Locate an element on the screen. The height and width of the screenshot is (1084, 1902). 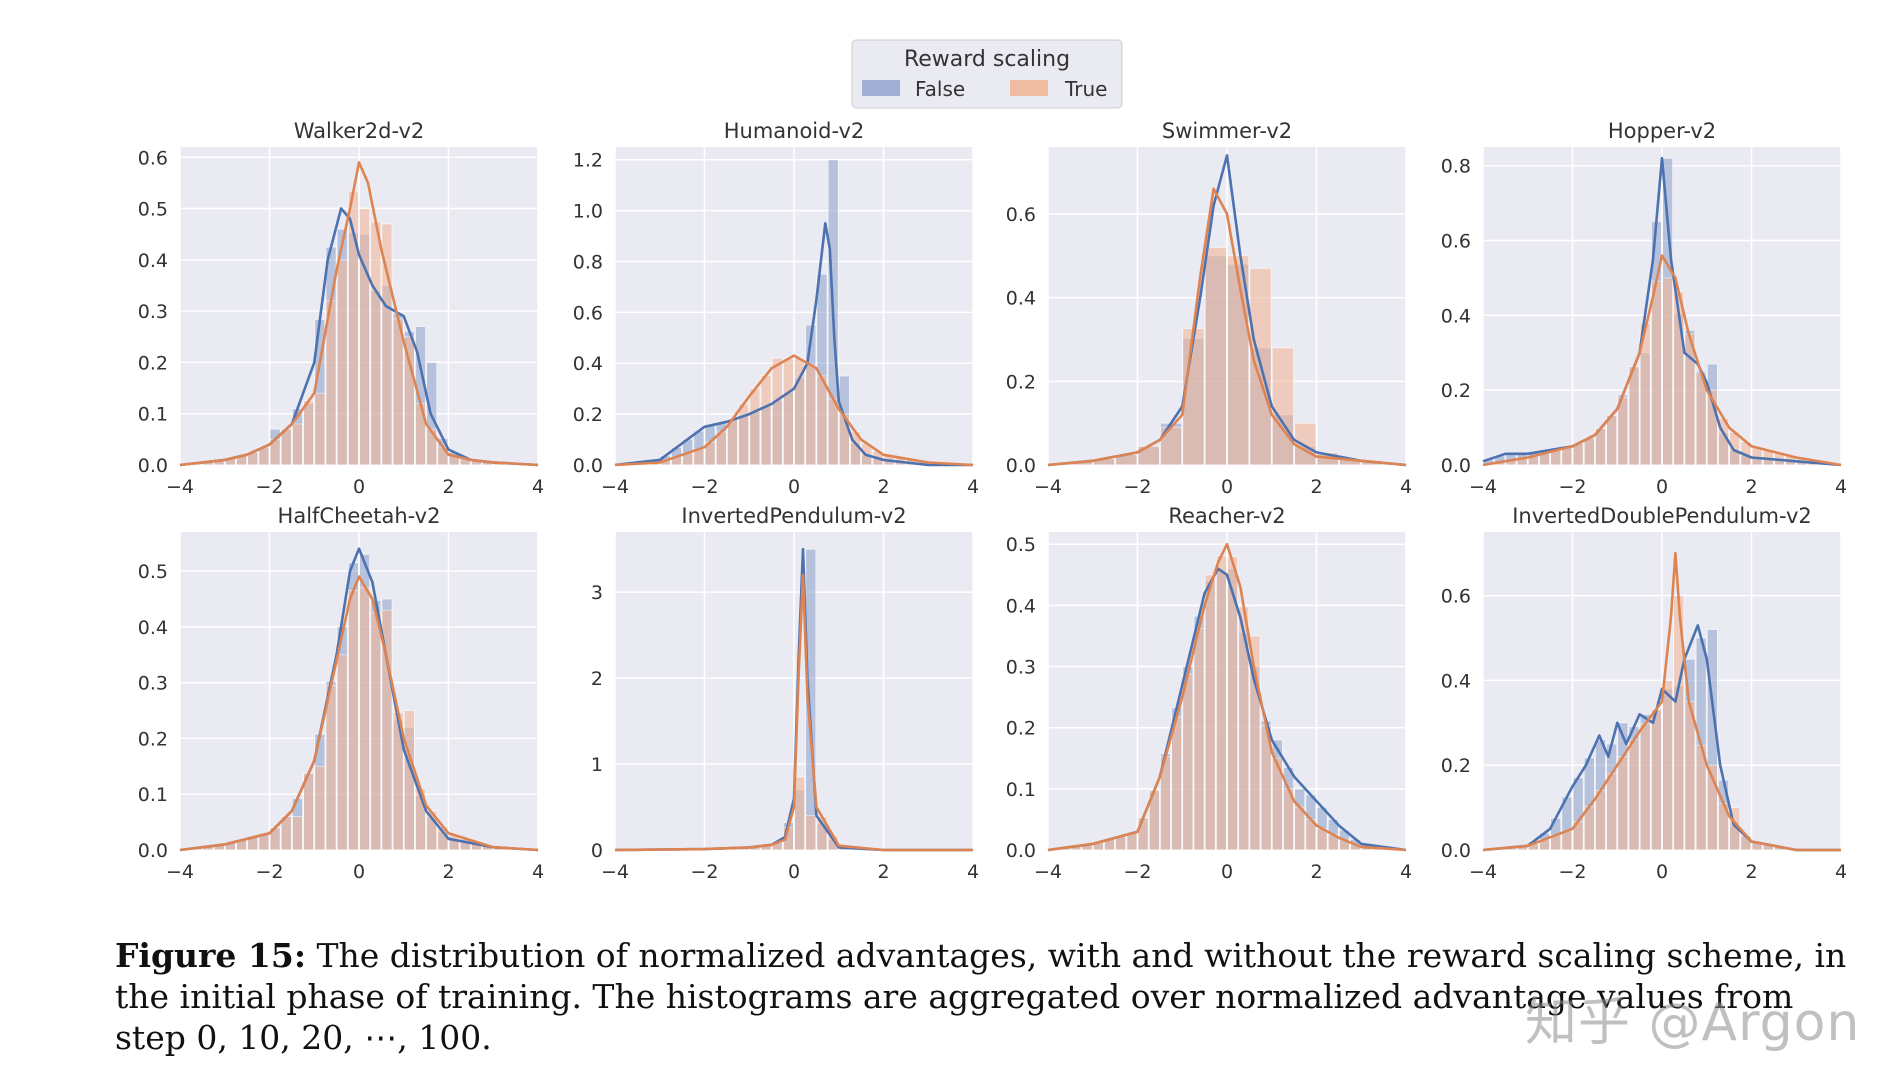
panel-3-title: Swimmer-v2 is located at coordinates (1227, 131).